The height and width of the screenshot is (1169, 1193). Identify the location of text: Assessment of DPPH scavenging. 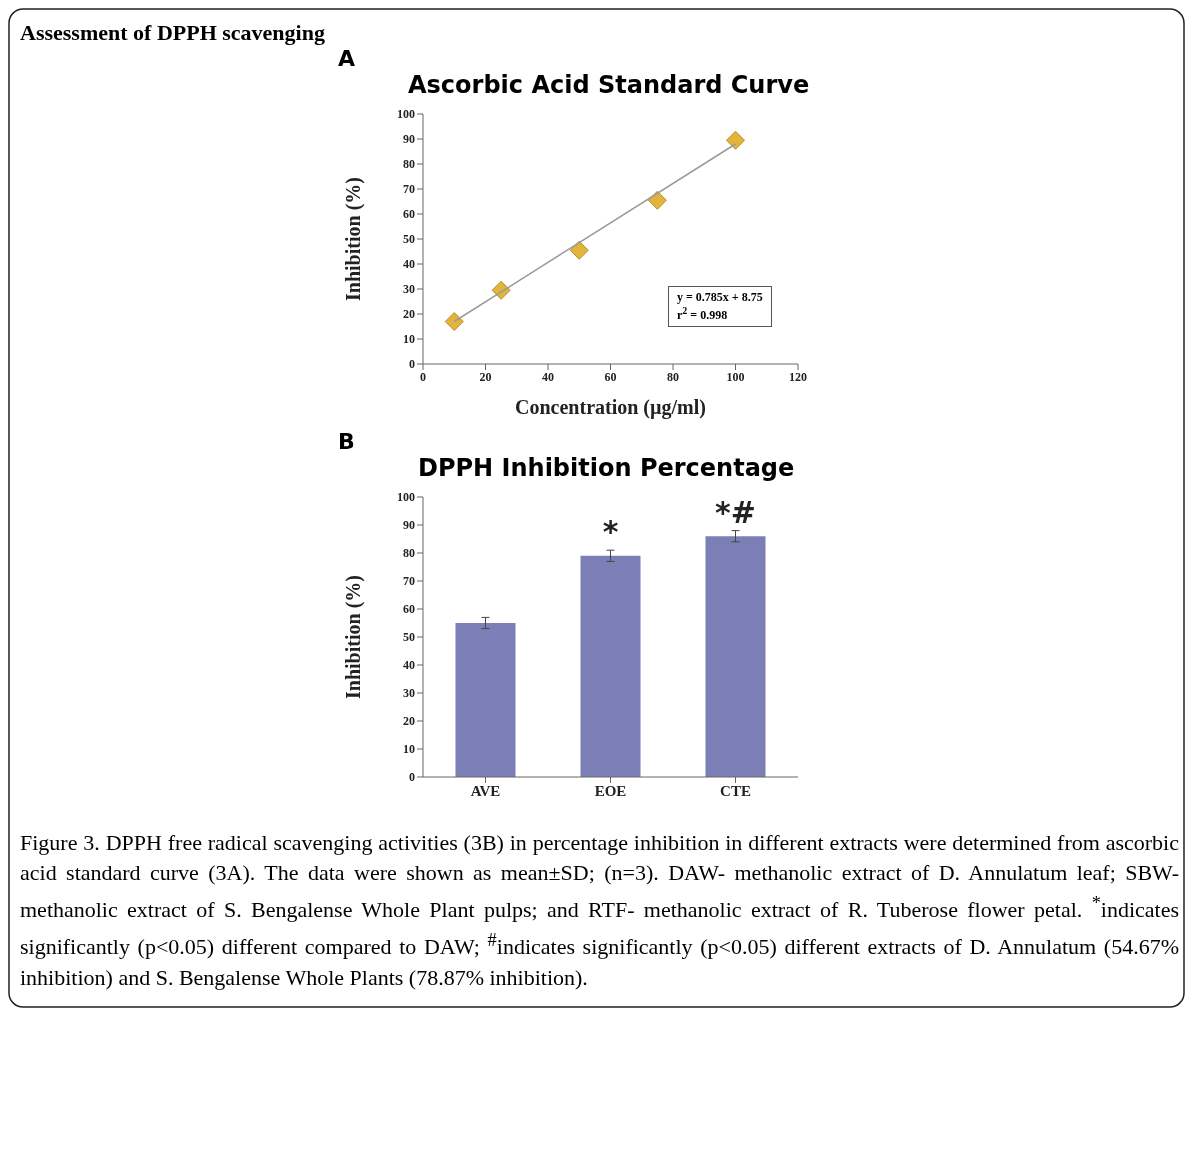
(172, 32).